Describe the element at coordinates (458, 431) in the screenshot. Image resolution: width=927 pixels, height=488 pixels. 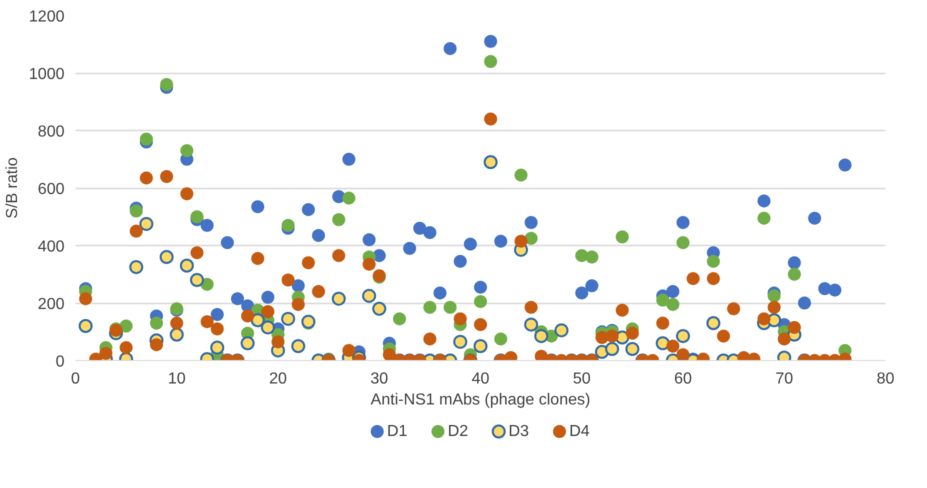
I see `legend-label: D2` at that location.